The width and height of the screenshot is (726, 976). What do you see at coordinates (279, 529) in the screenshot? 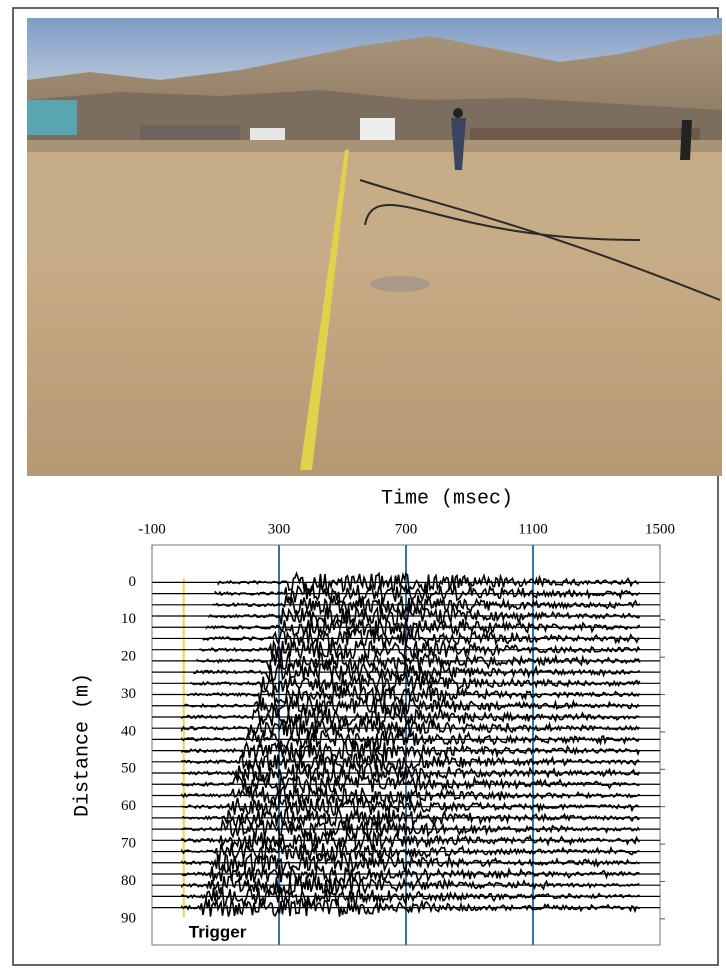
I see `x-tick-label: 300` at bounding box center [279, 529].